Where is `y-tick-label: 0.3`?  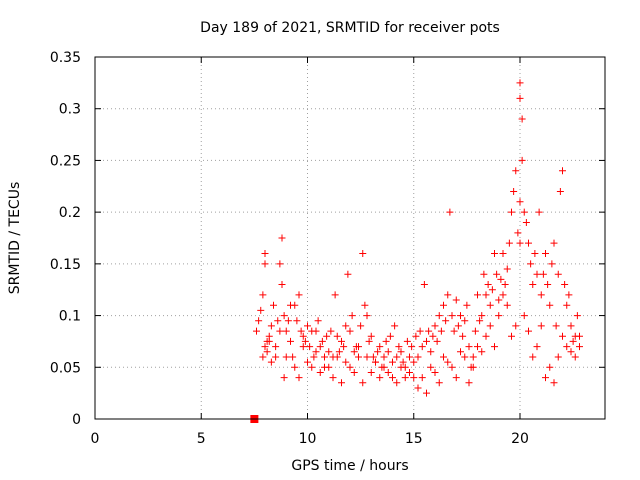 y-tick-label: 0.3 is located at coordinates (70, 110).